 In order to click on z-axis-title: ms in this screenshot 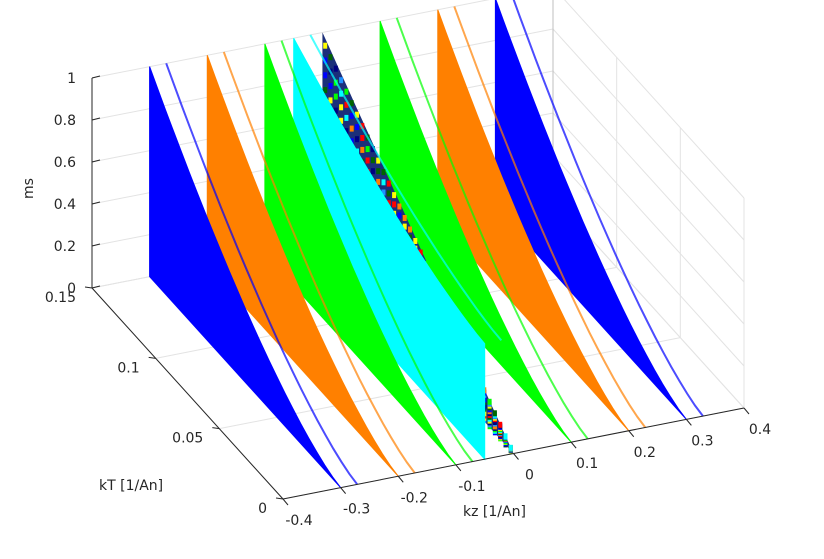, I will do `click(29, 188)`.